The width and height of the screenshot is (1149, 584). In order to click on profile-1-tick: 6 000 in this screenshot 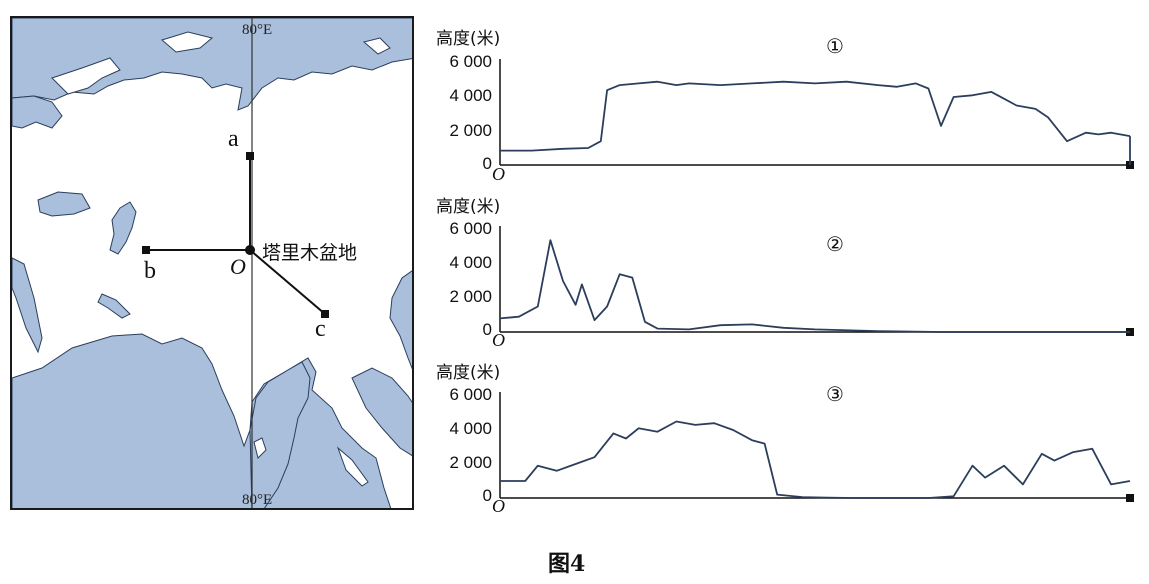, I will do `click(470, 61)`.